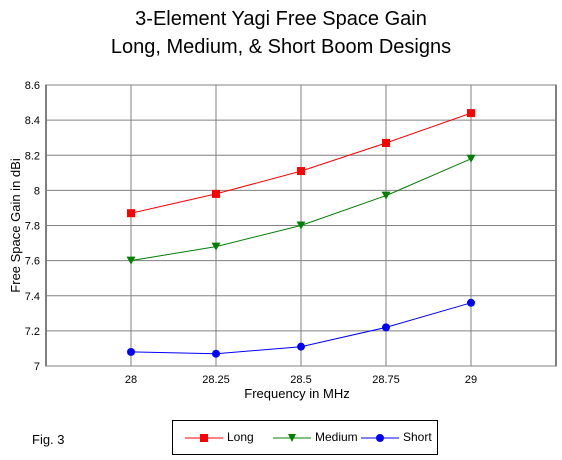 This screenshot has height=460, width=562. What do you see at coordinates (48, 439) in the screenshot?
I see `figure-label: Fig. 3` at bounding box center [48, 439].